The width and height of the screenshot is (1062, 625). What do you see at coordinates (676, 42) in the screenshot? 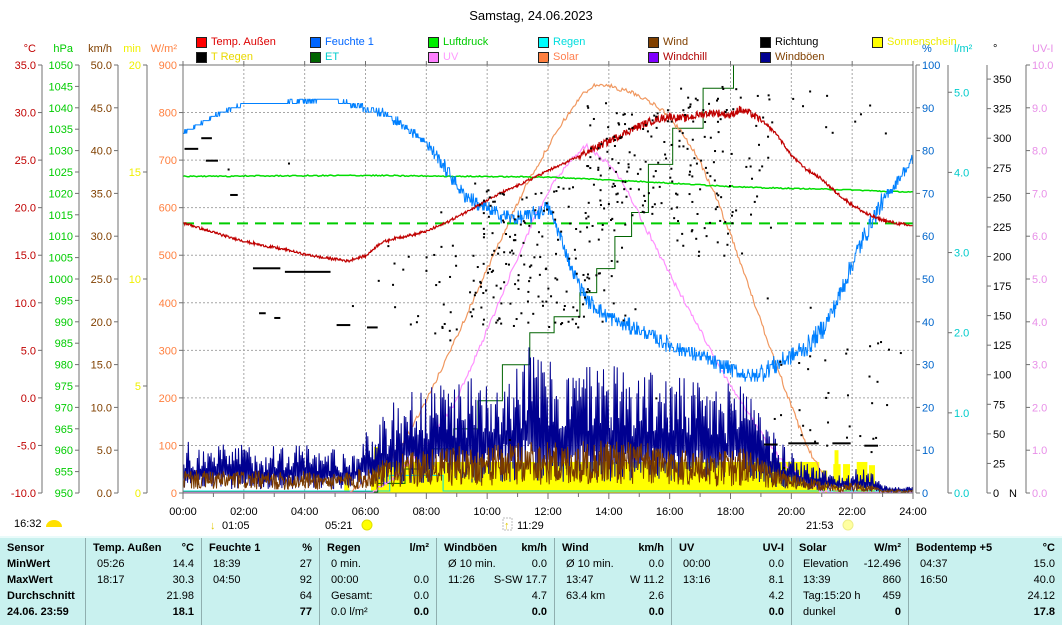
I see `legend-label: Wind` at bounding box center [676, 42].